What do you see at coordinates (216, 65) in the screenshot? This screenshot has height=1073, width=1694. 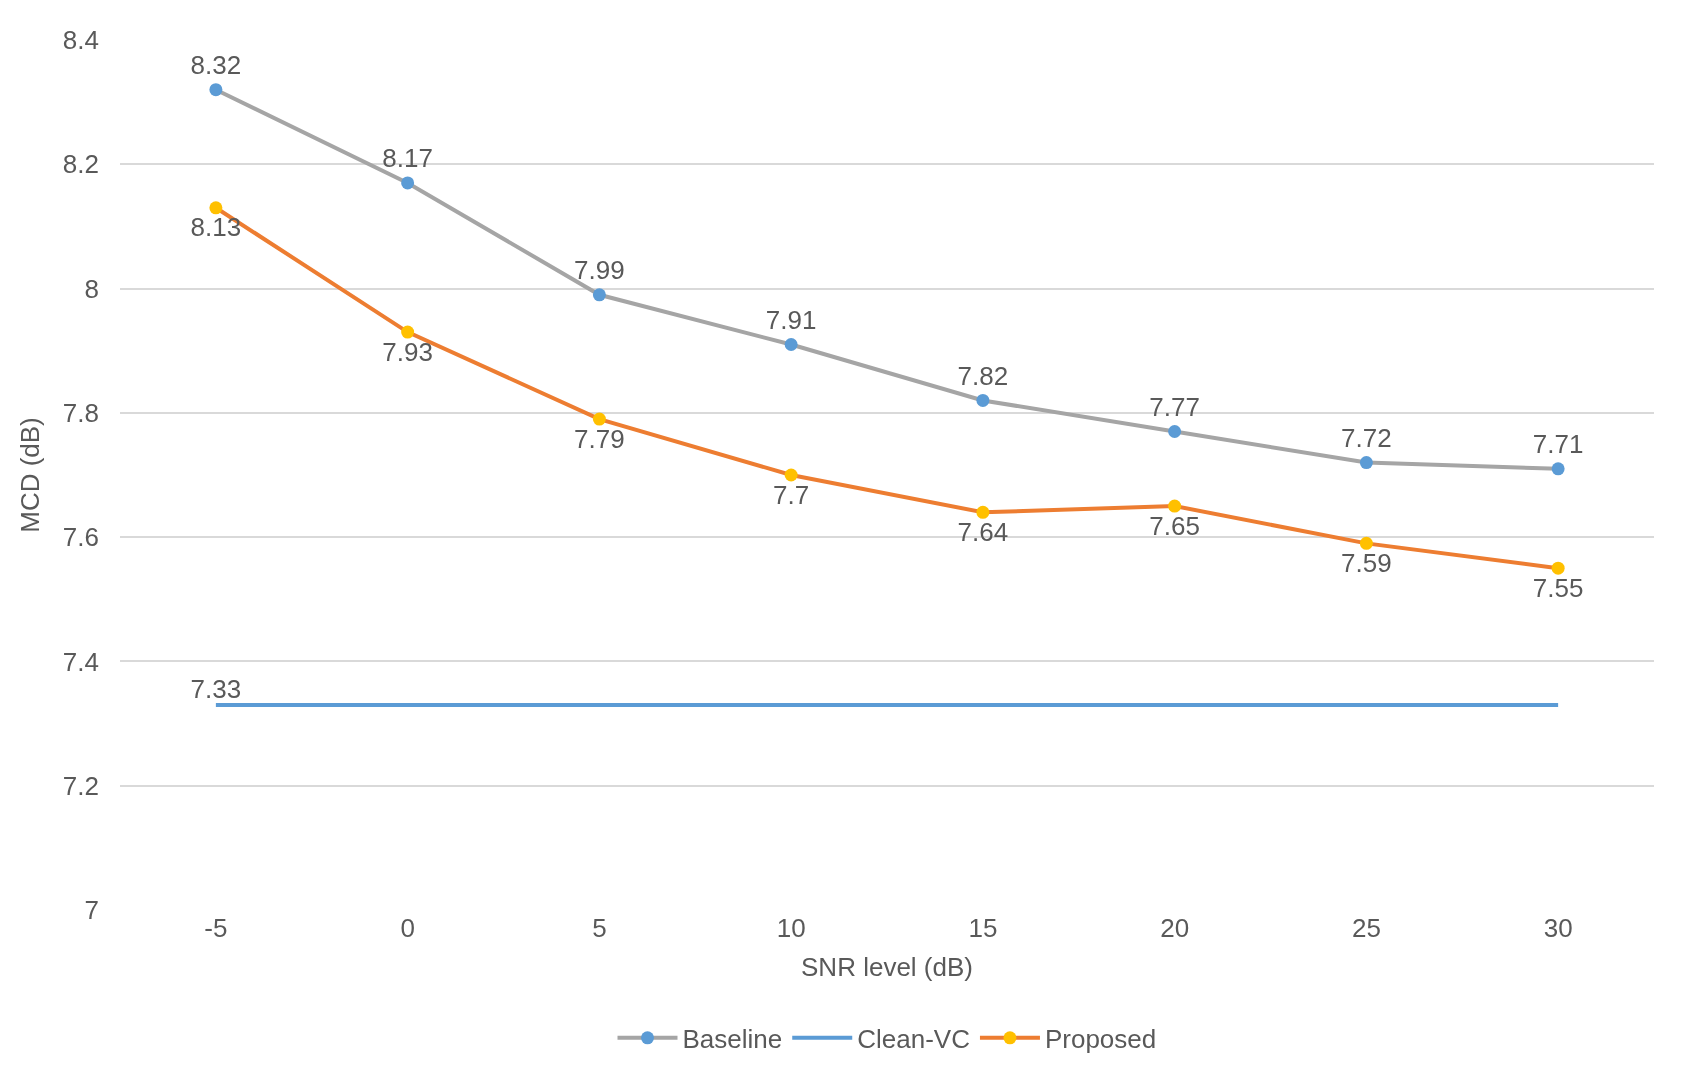 I see `data-label: 8.32` at bounding box center [216, 65].